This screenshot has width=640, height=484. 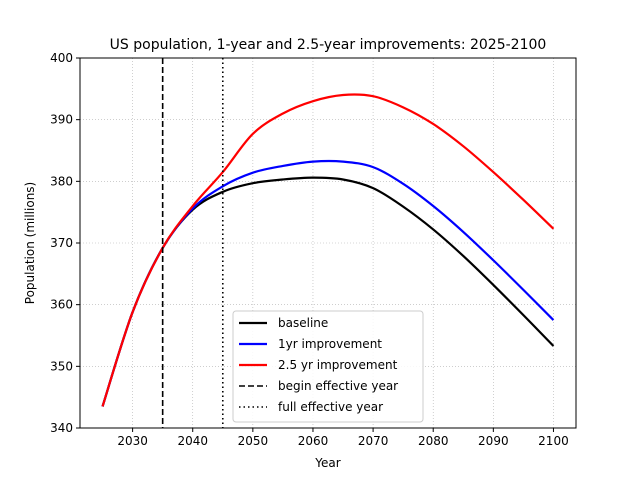 I want to click on y-tick-label: 350, so click(x=61, y=366).